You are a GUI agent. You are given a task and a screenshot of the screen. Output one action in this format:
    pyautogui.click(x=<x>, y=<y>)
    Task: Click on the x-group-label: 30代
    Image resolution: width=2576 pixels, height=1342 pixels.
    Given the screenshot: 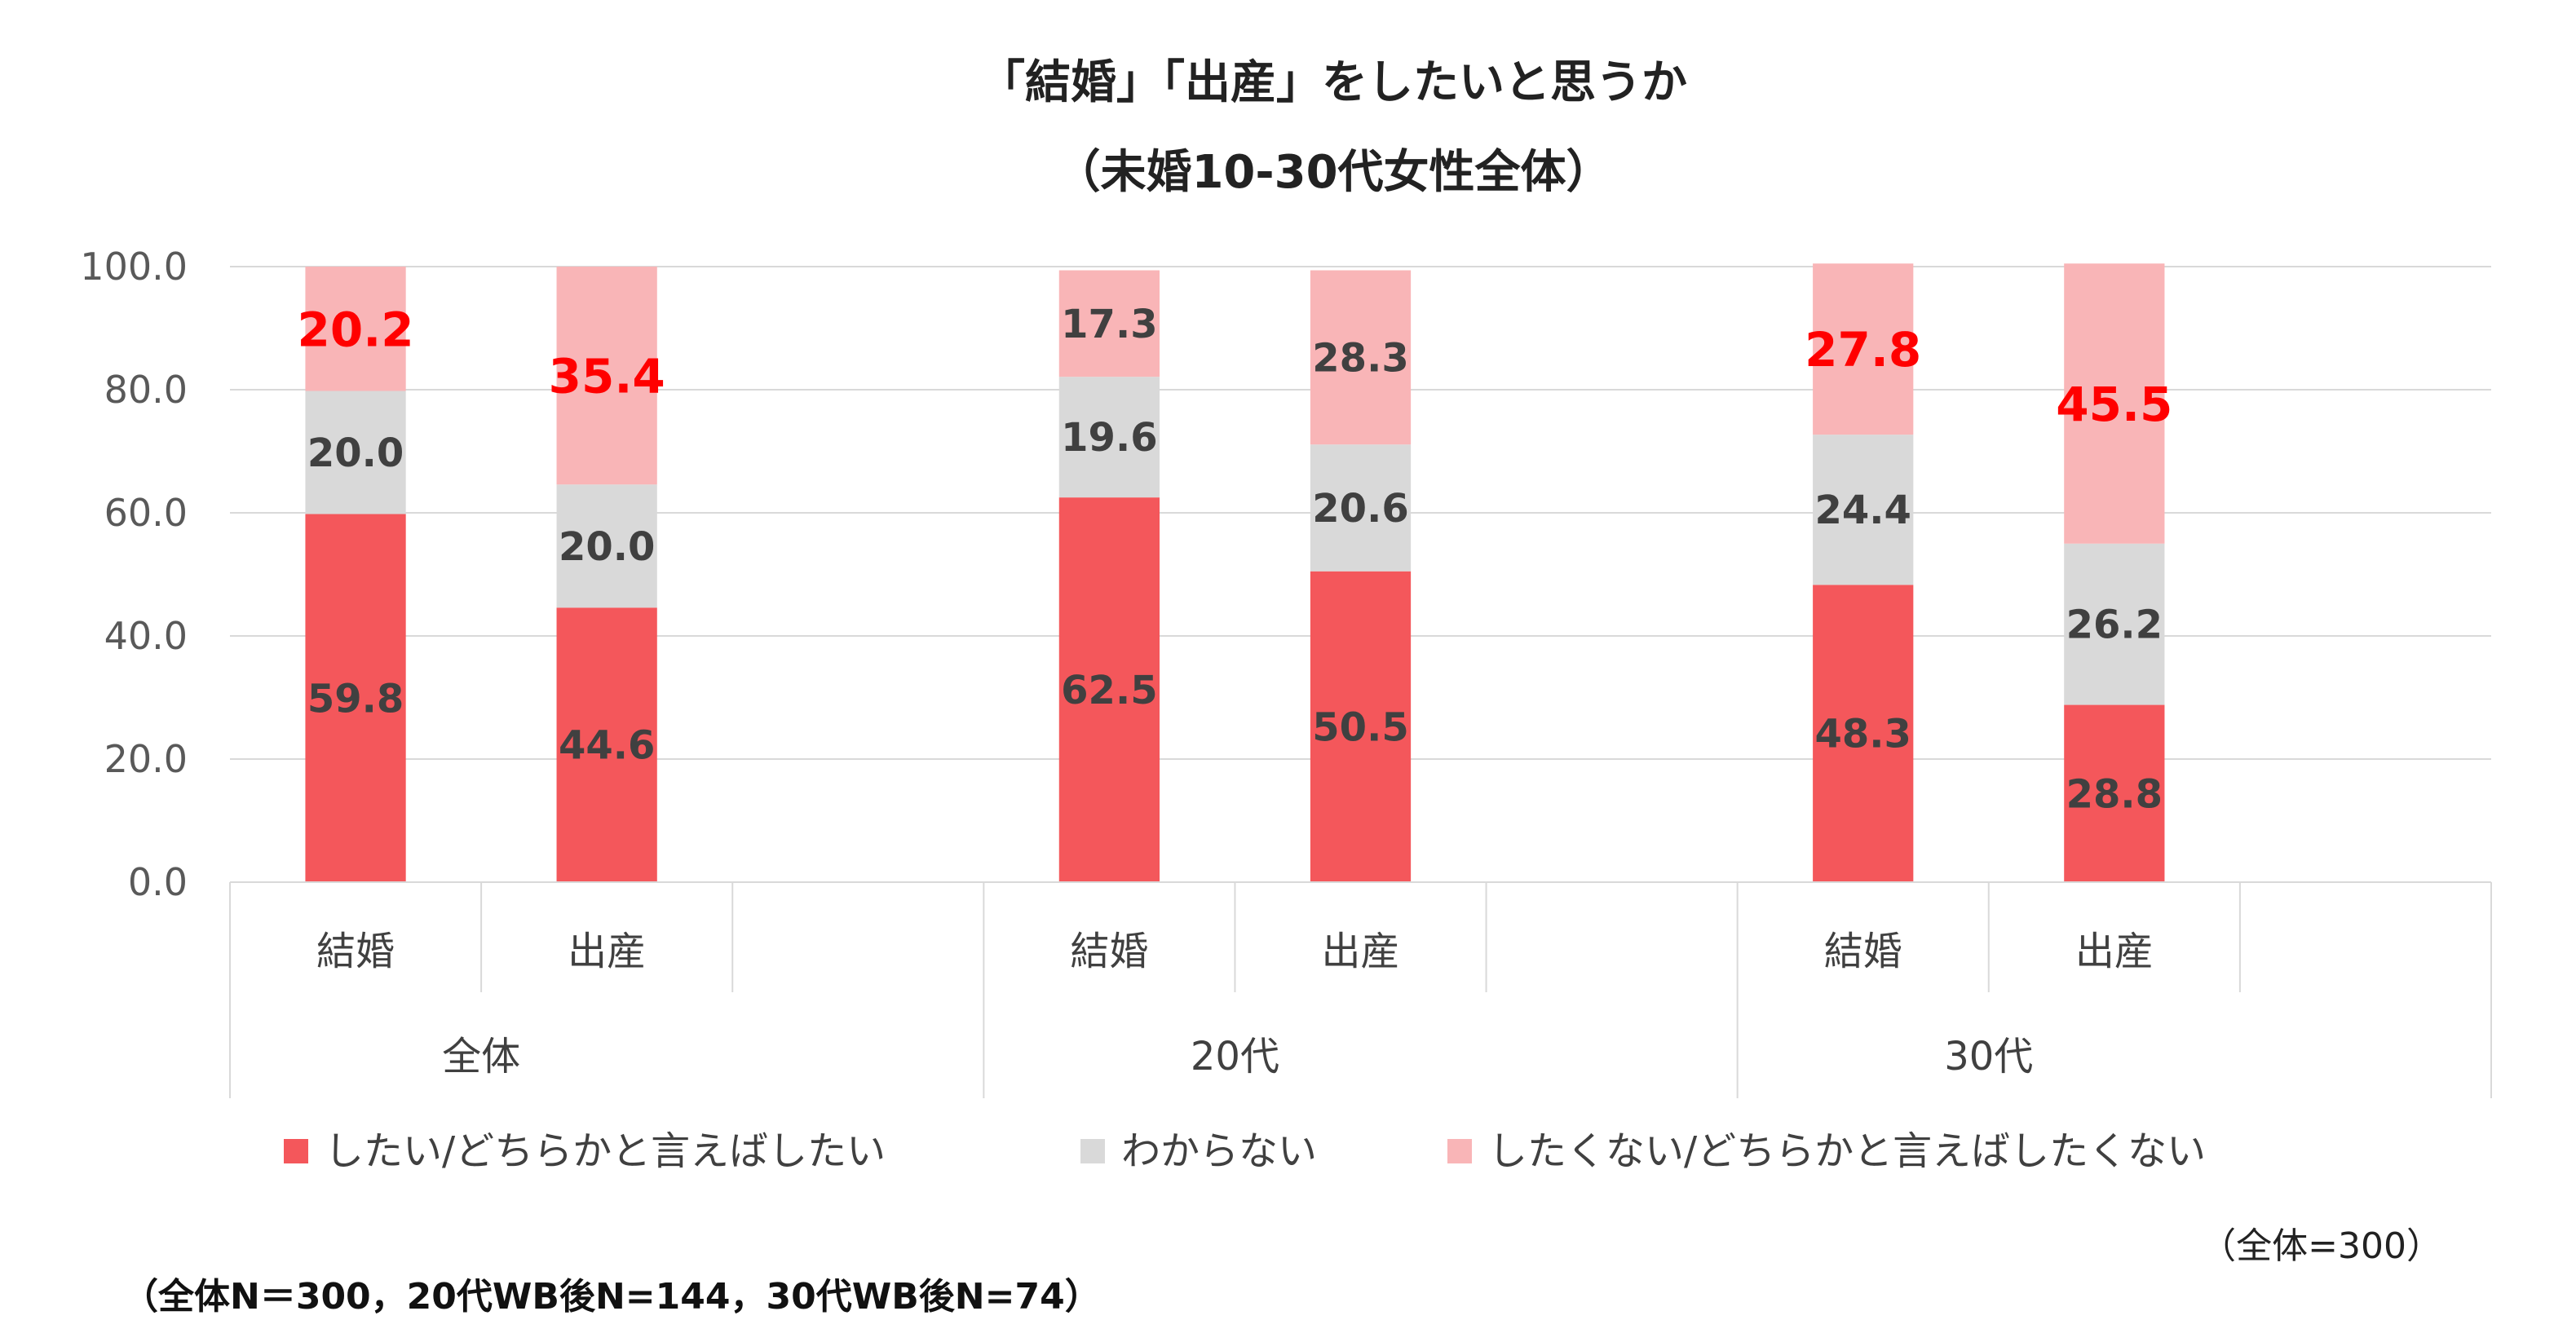 What is the action you would take?
    pyautogui.click(x=1988, y=1056)
    